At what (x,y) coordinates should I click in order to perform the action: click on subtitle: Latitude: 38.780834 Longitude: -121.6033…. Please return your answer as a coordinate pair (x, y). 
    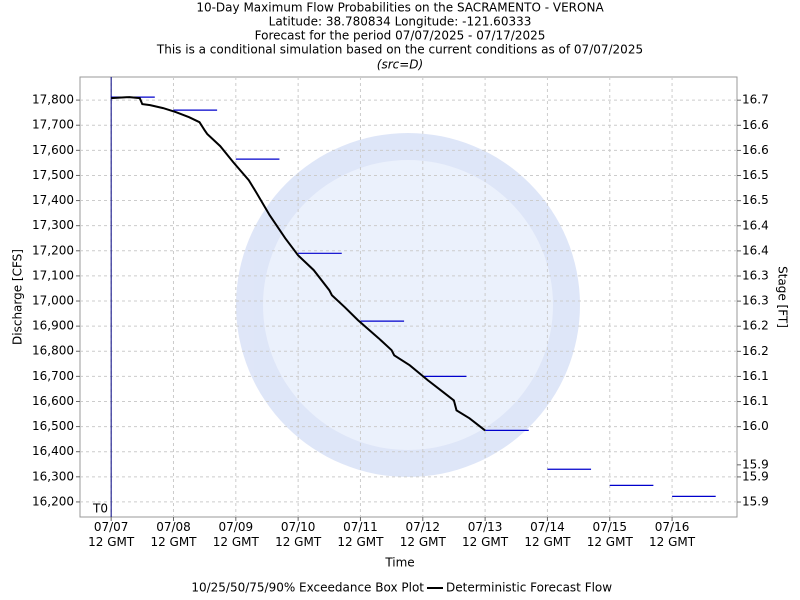
    Looking at the image, I should click on (400, 22).